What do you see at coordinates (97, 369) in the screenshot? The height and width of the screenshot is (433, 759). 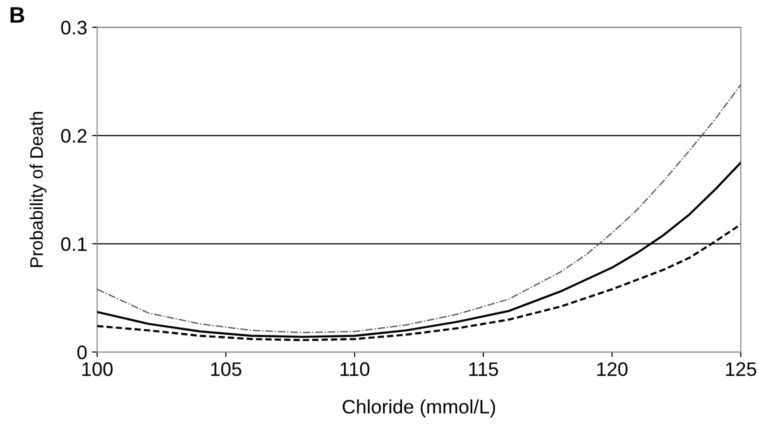 I see `x-tick-label: 100` at bounding box center [97, 369].